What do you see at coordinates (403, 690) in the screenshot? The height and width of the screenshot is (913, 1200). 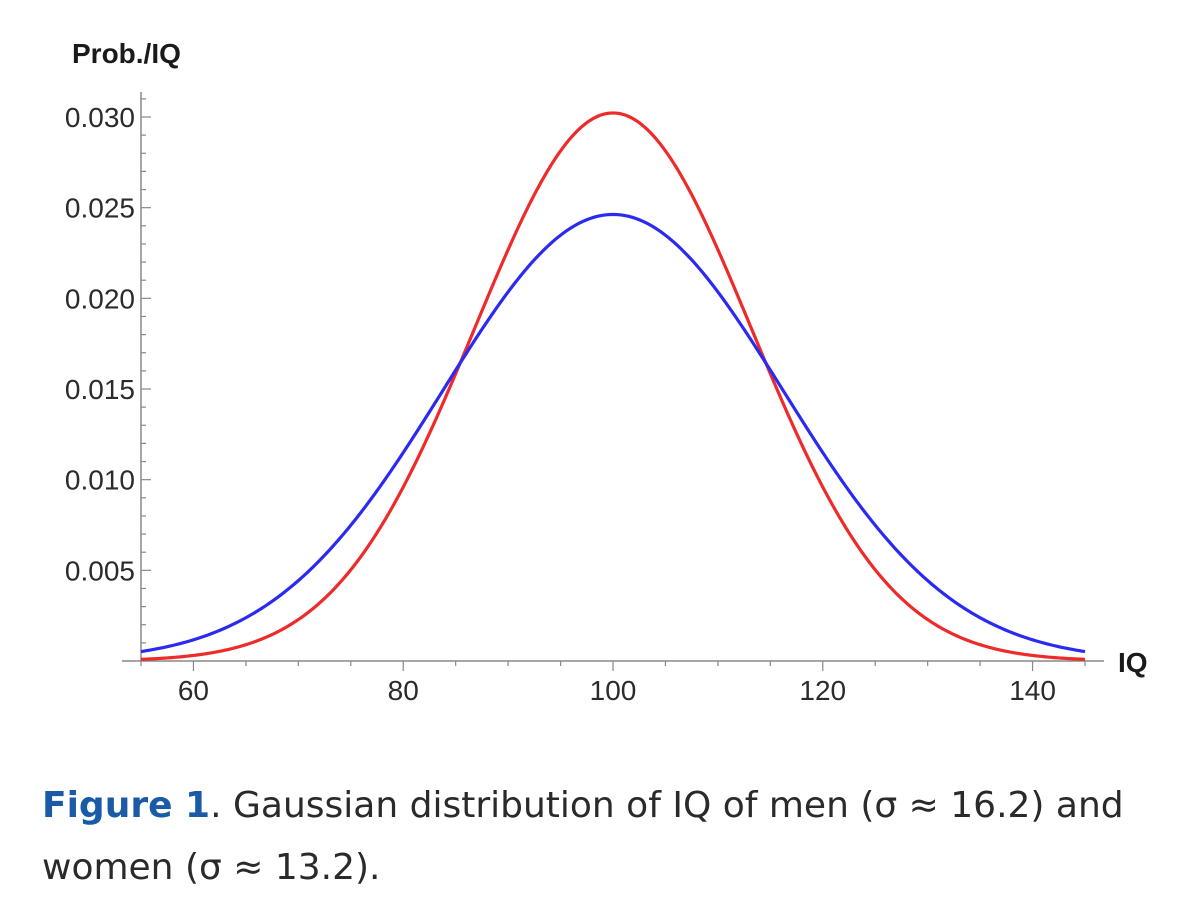 I see `x-tick-label: 80` at bounding box center [403, 690].